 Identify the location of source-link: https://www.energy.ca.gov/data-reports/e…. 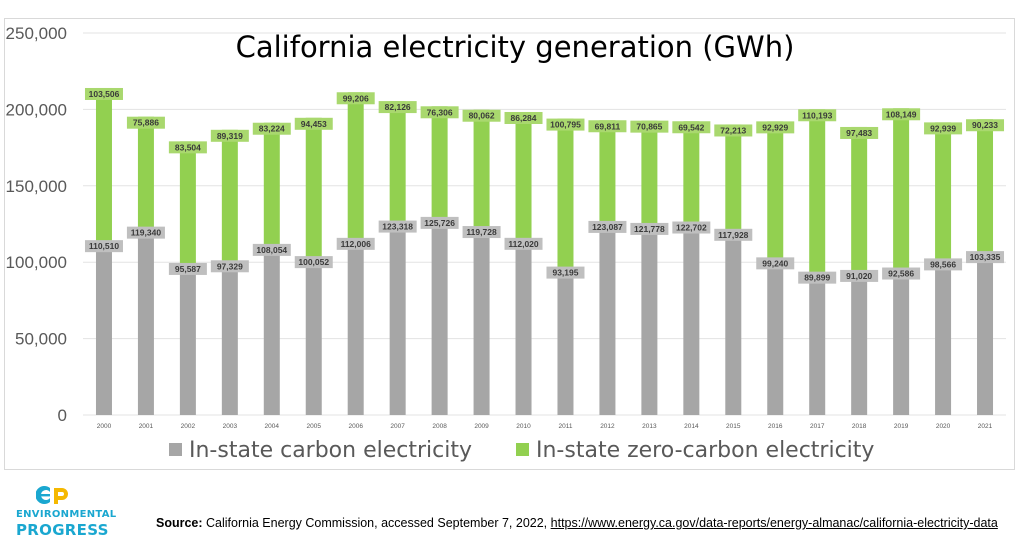
(774, 523).